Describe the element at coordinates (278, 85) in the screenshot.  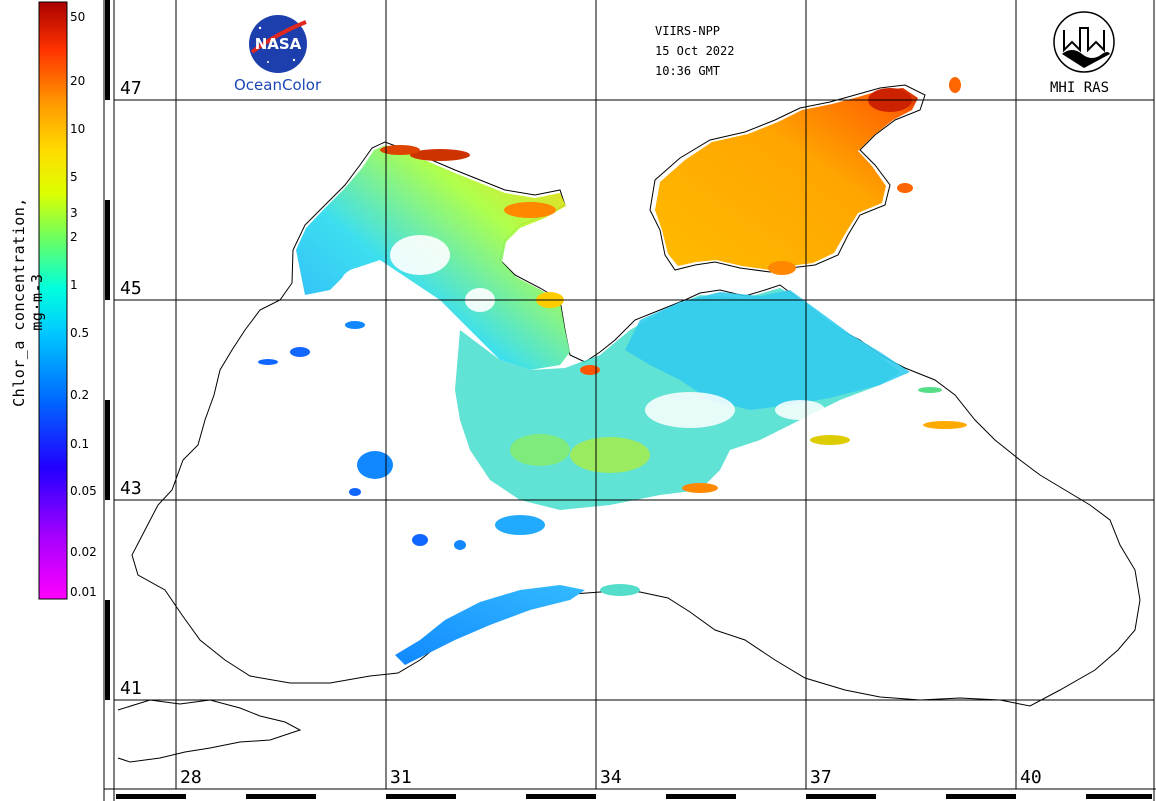
I see `oceancolor-caption: OceanColor` at that location.